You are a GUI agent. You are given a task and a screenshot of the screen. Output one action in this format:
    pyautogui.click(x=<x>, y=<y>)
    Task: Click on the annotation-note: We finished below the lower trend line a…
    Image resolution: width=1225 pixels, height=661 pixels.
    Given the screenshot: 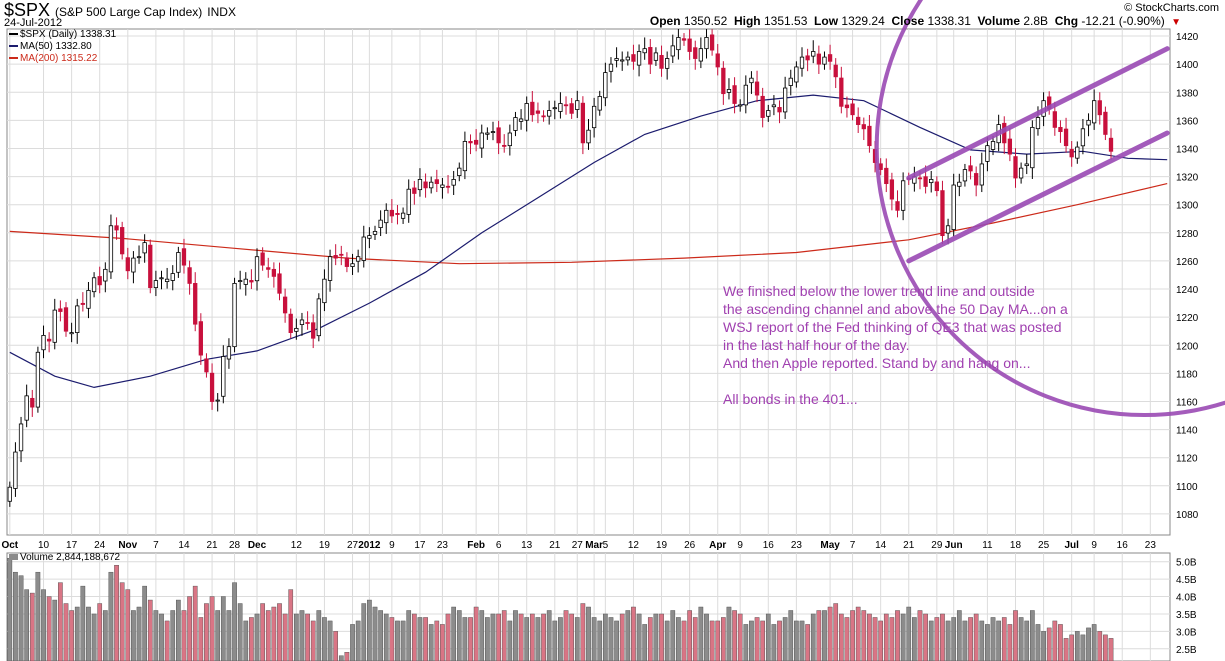 What is the action you would take?
    pyautogui.click(x=895, y=345)
    